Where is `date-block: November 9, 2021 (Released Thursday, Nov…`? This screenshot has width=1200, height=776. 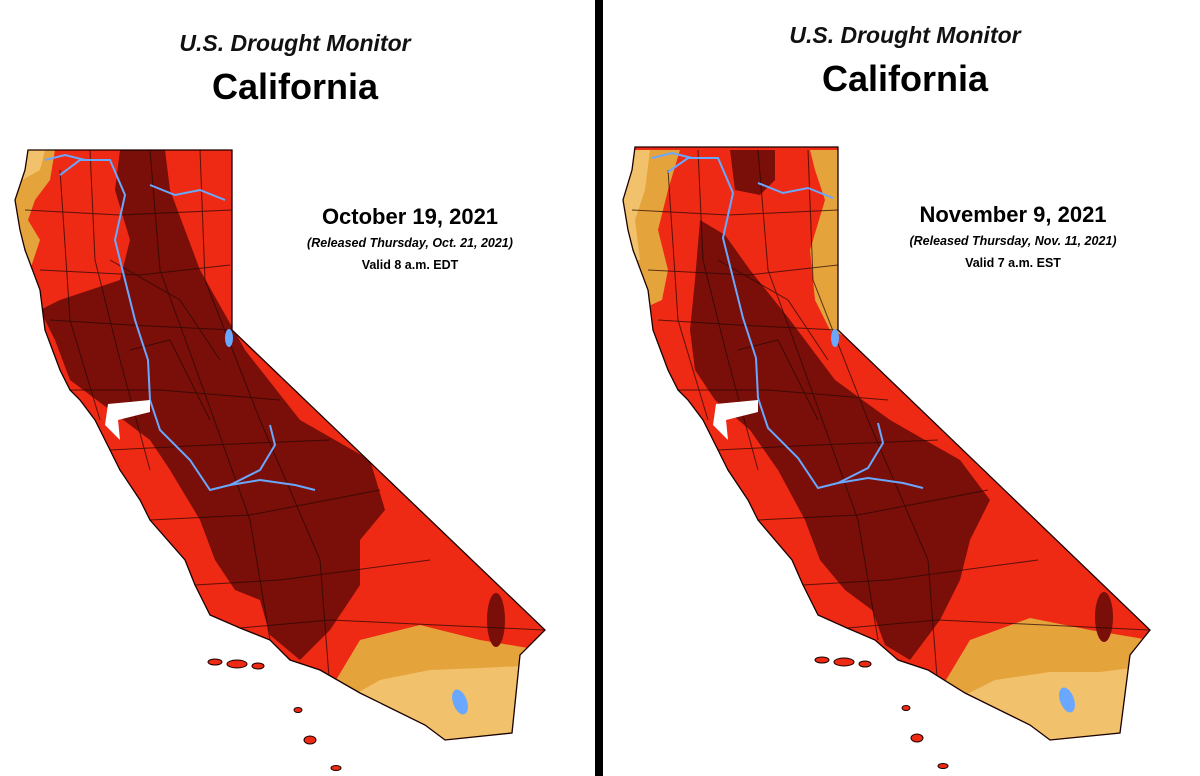 date-block: November 9, 2021 (Released Thursday, Nov… is located at coordinates (1013, 236).